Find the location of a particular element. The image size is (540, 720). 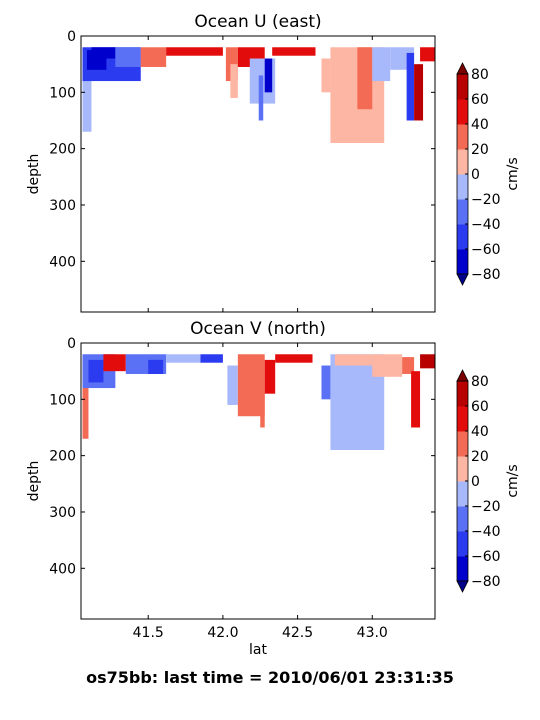

x-tick-label: 41.5 is located at coordinates (148, 633).